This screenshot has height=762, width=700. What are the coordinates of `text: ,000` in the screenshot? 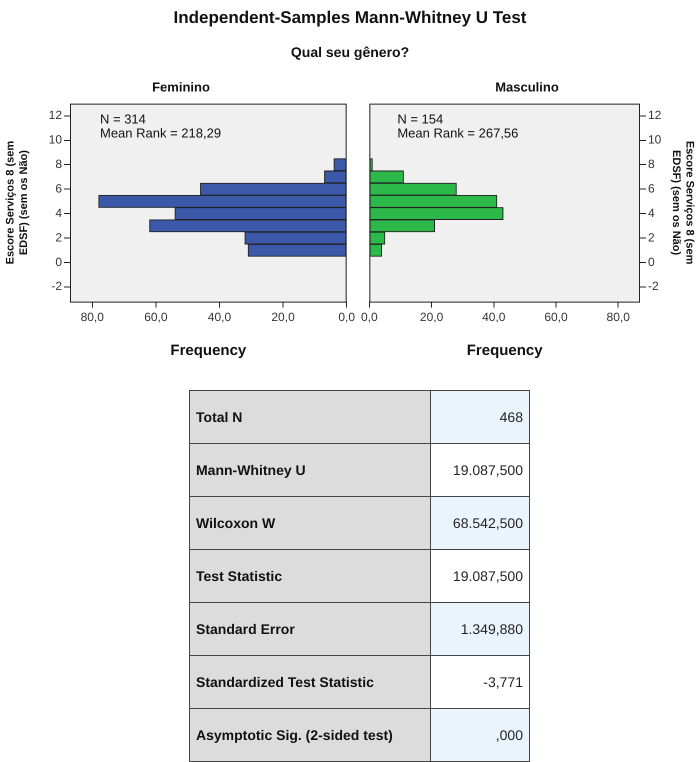 It's located at (509, 735).